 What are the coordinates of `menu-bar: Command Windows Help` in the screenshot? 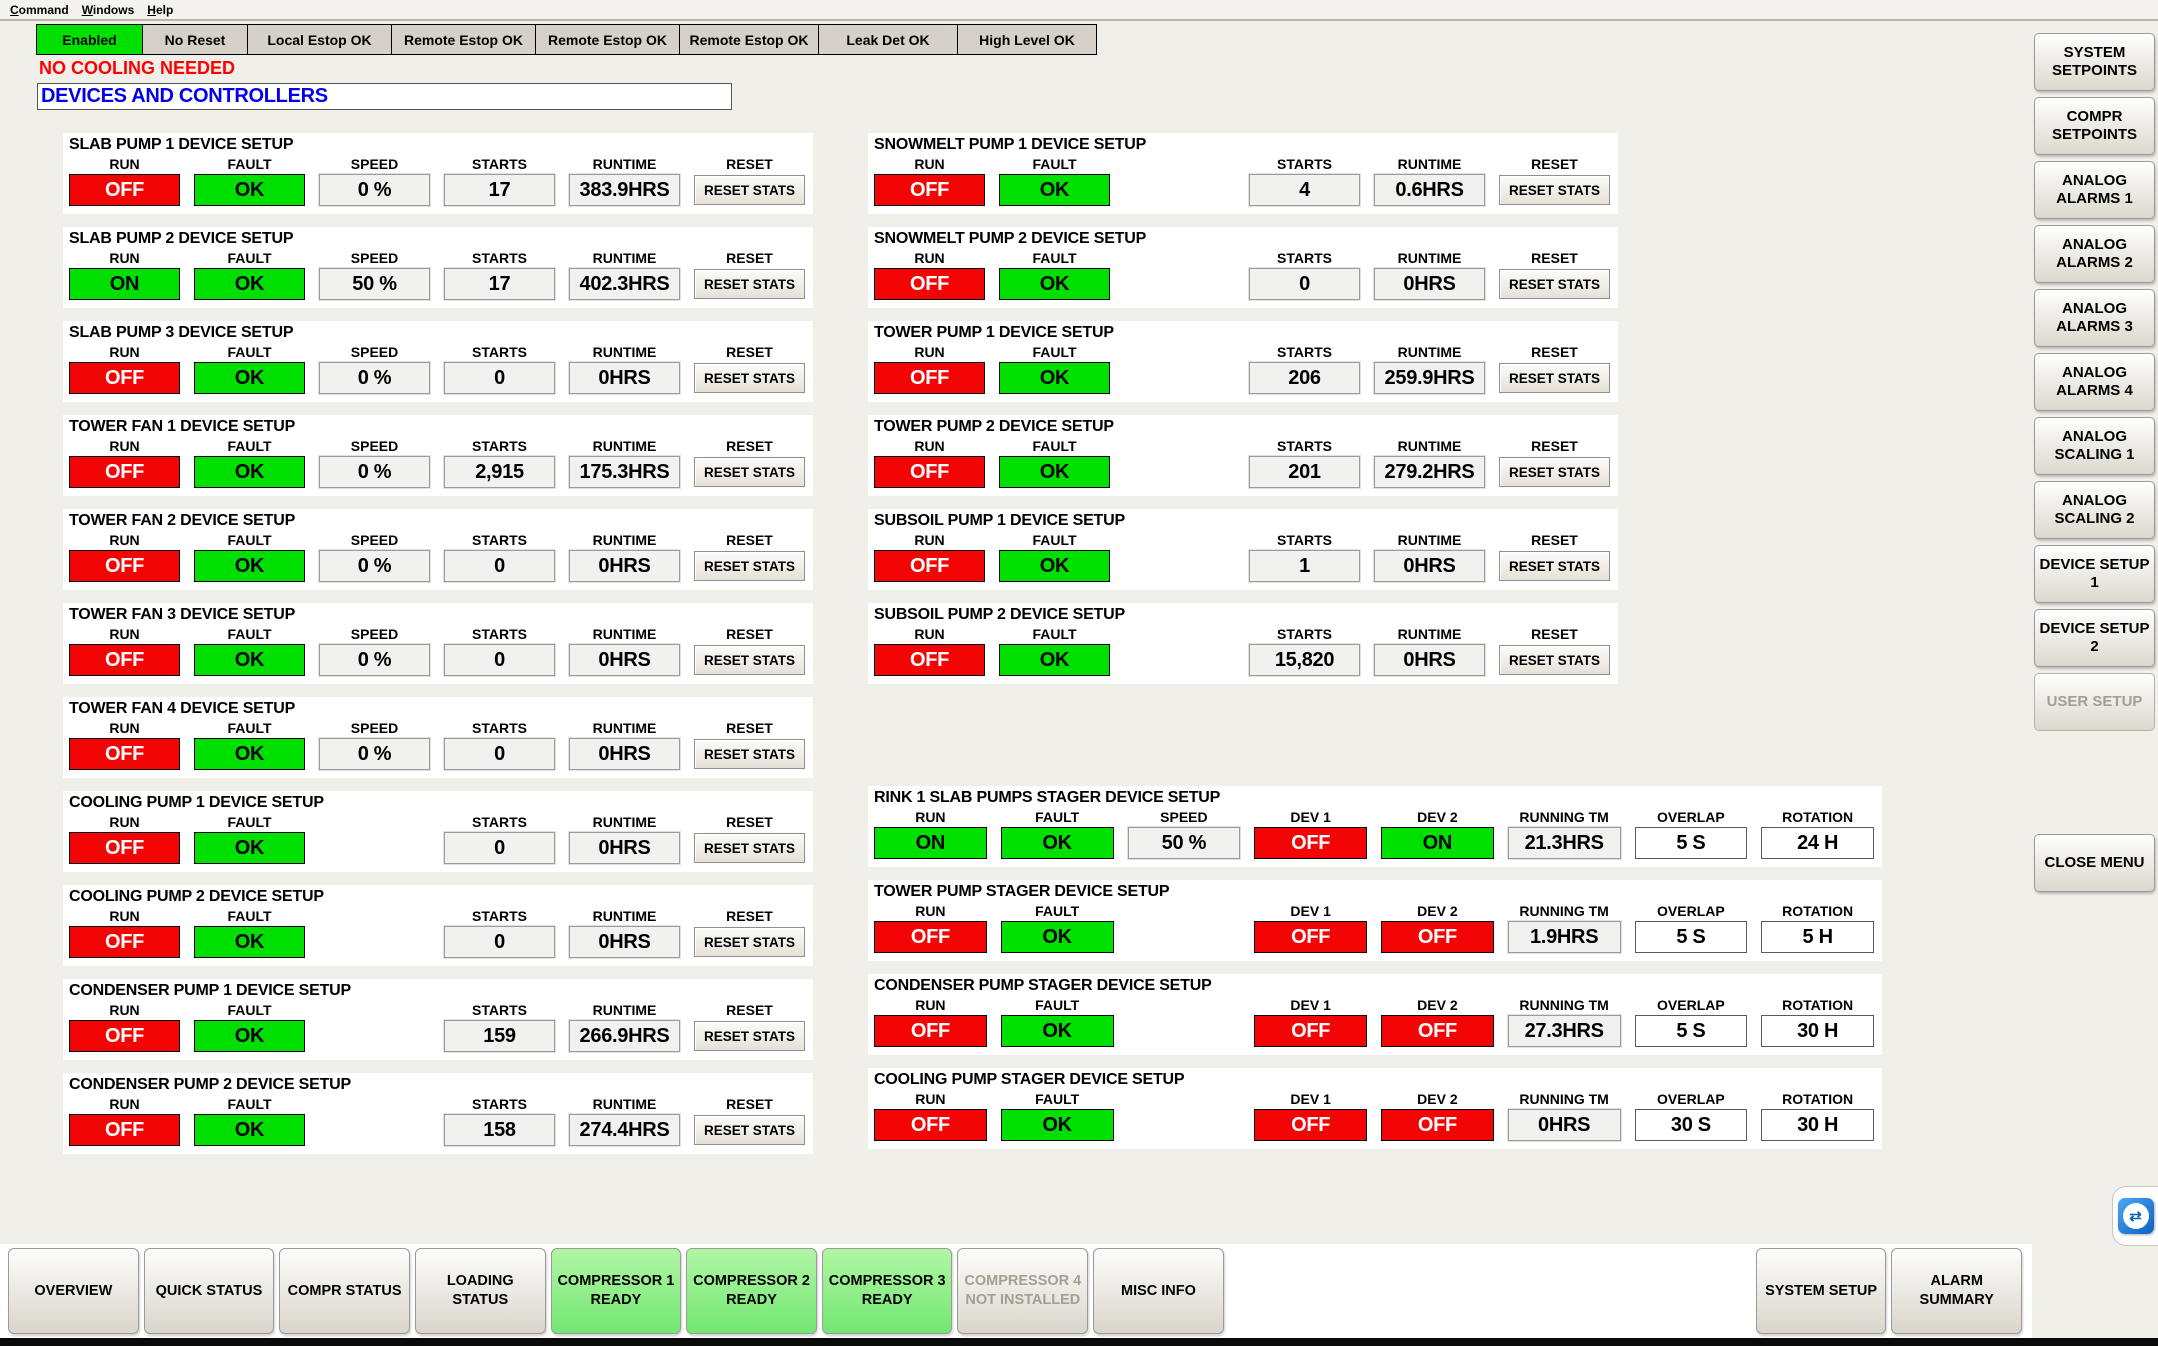 It's located at (1079, 10).